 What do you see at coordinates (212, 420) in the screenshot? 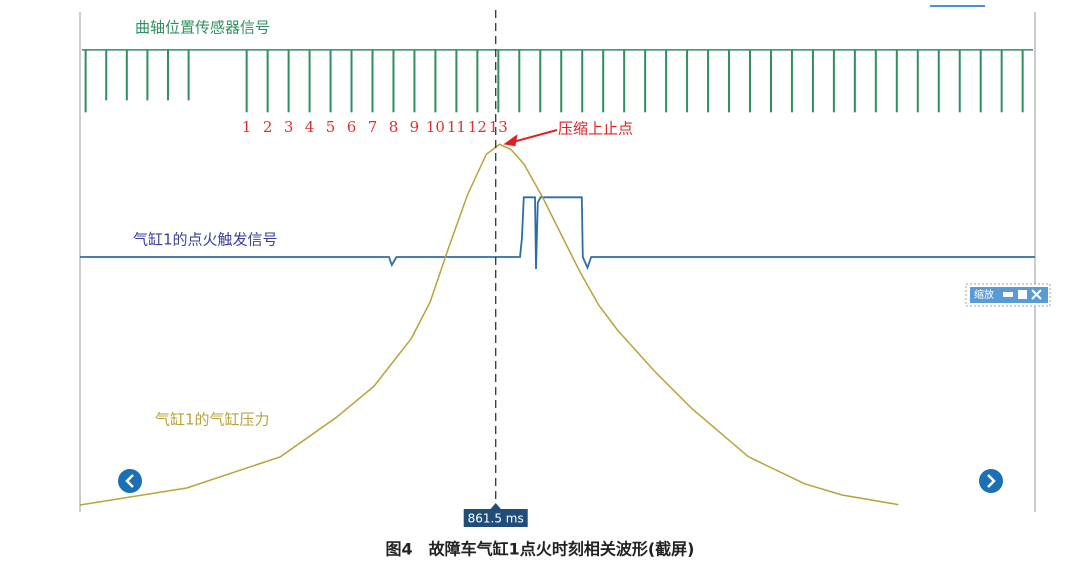
I see `series-label: 气缸1的气缸压力` at bounding box center [212, 420].